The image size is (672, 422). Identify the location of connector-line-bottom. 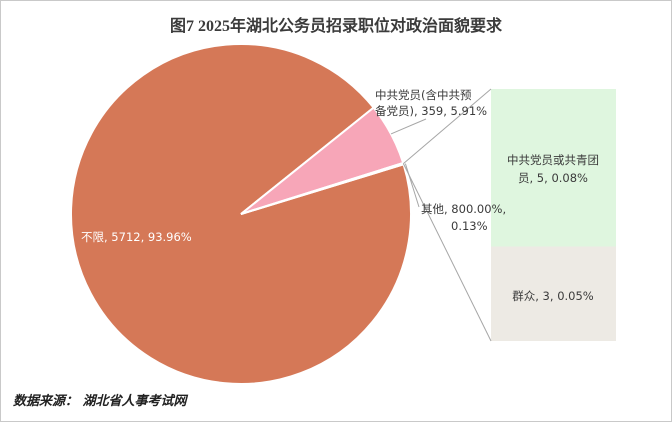
(447, 252).